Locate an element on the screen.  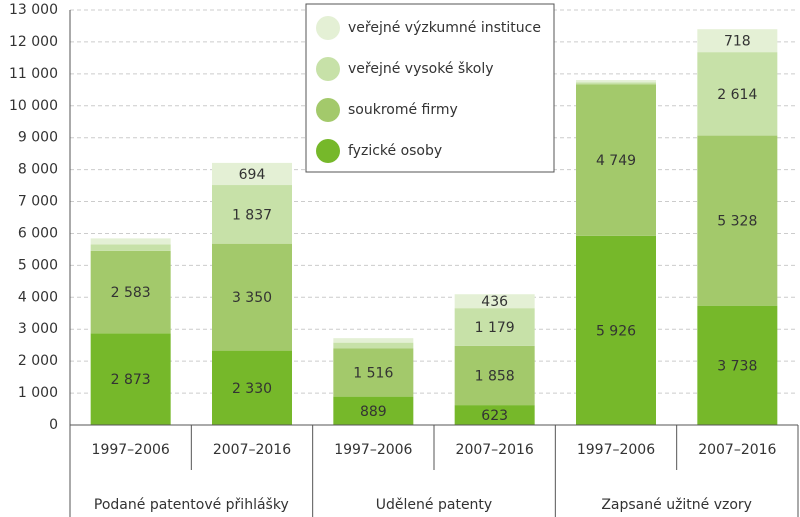
value-label: 3 738 is located at coordinates (737, 366).